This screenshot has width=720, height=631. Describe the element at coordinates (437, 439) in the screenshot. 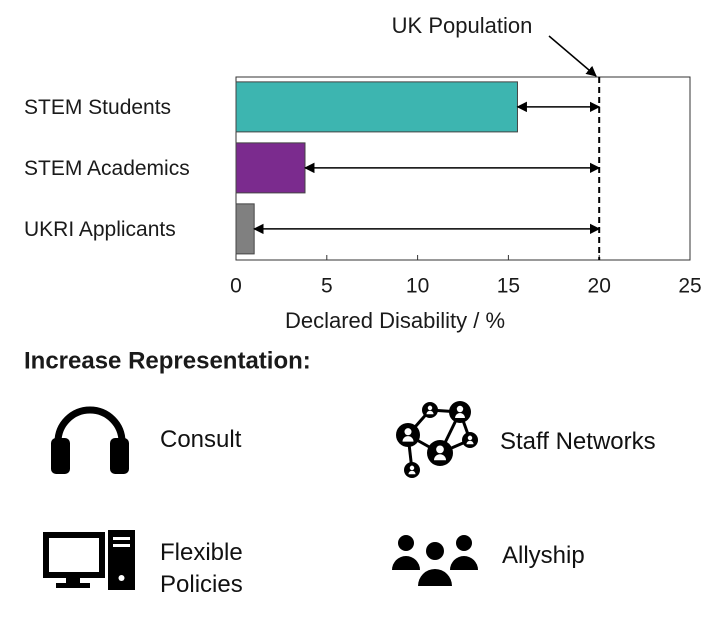

I see `network-icon` at that location.